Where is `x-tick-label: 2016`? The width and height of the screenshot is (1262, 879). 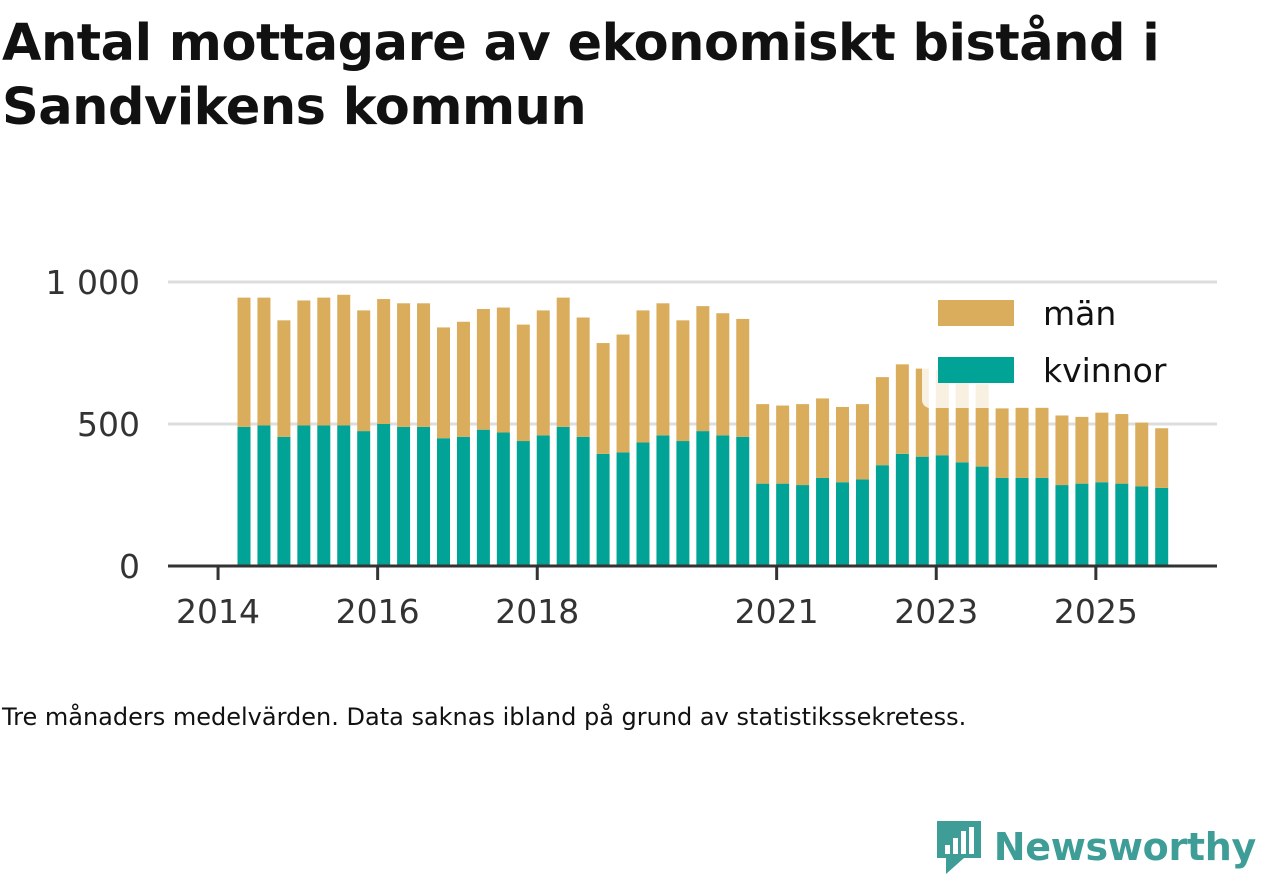 x-tick-label: 2016 is located at coordinates (378, 611).